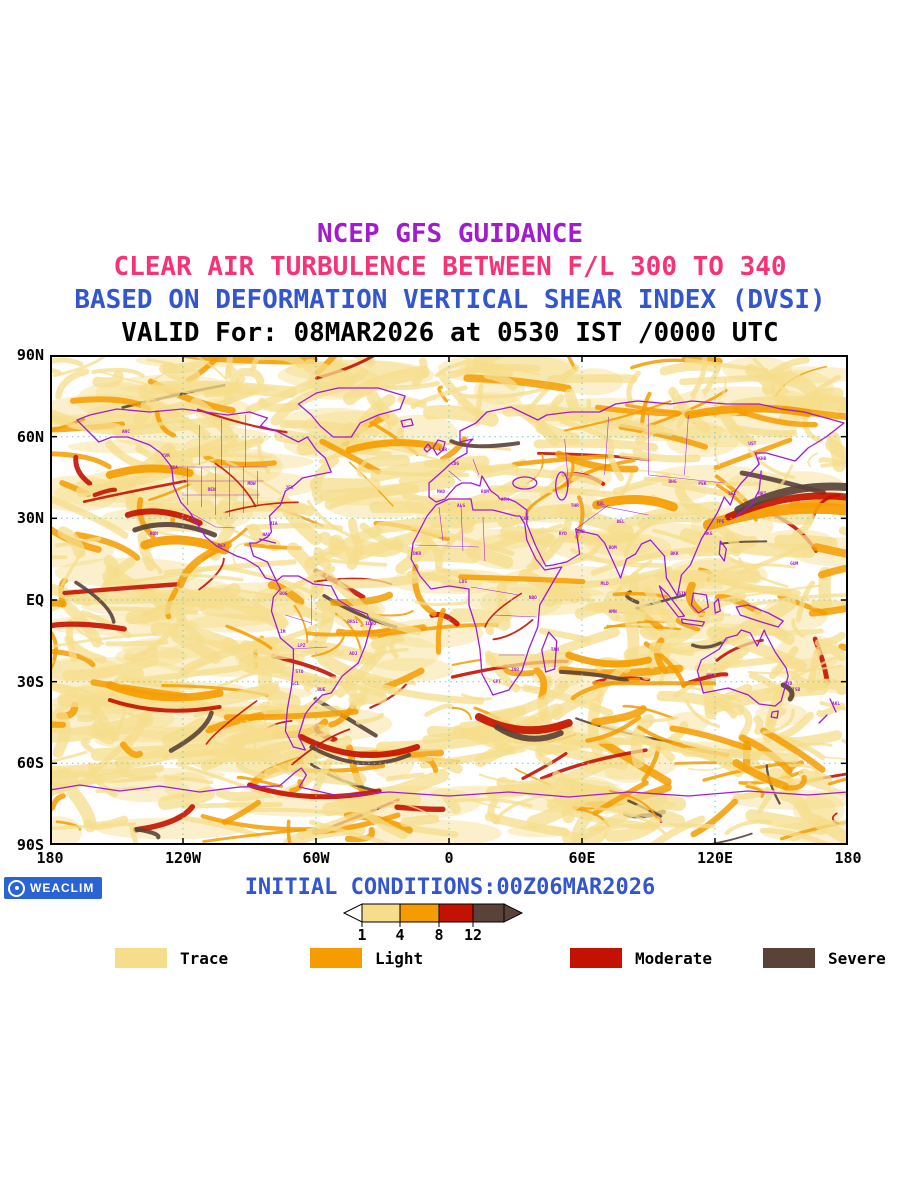 The width and height of the screenshot is (900, 1200). What do you see at coordinates (505, 500) in the screenshot?
I see `station-code: ATH` at bounding box center [505, 500].